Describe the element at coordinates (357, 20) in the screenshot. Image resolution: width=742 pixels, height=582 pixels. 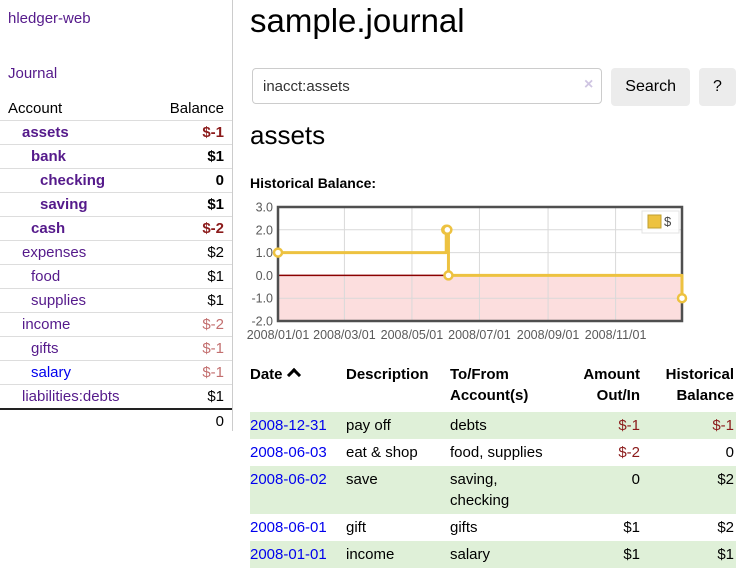
I see `page-title: sample.journal` at that location.